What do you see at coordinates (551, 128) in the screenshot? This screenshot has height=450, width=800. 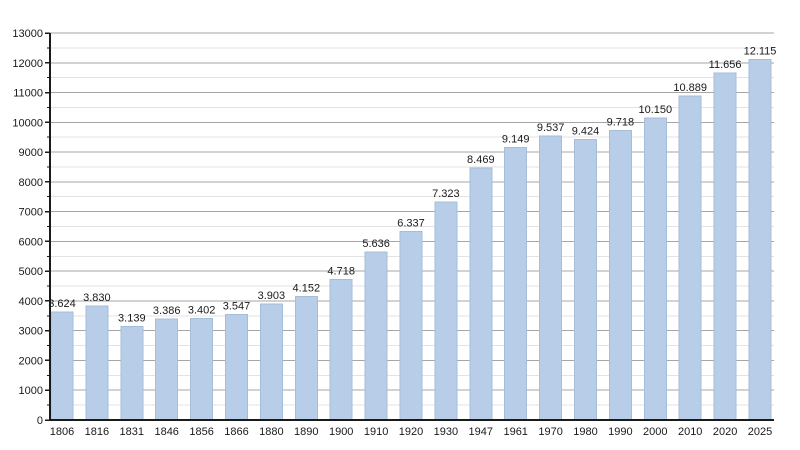 I see `bar-value-label: 9.537` at bounding box center [551, 128].